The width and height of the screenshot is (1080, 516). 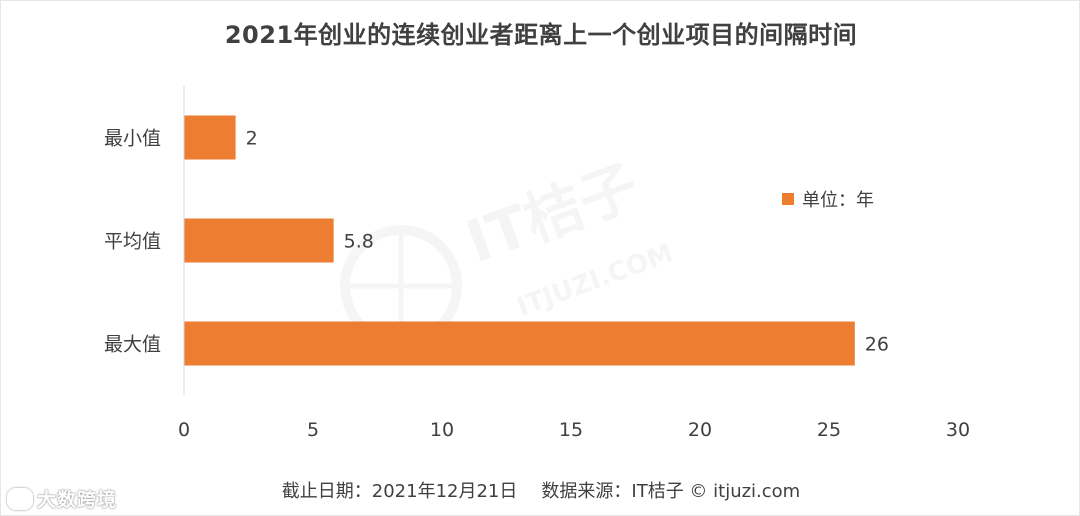 I want to click on corner-watermark: 大数跨境, so click(x=62, y=498).